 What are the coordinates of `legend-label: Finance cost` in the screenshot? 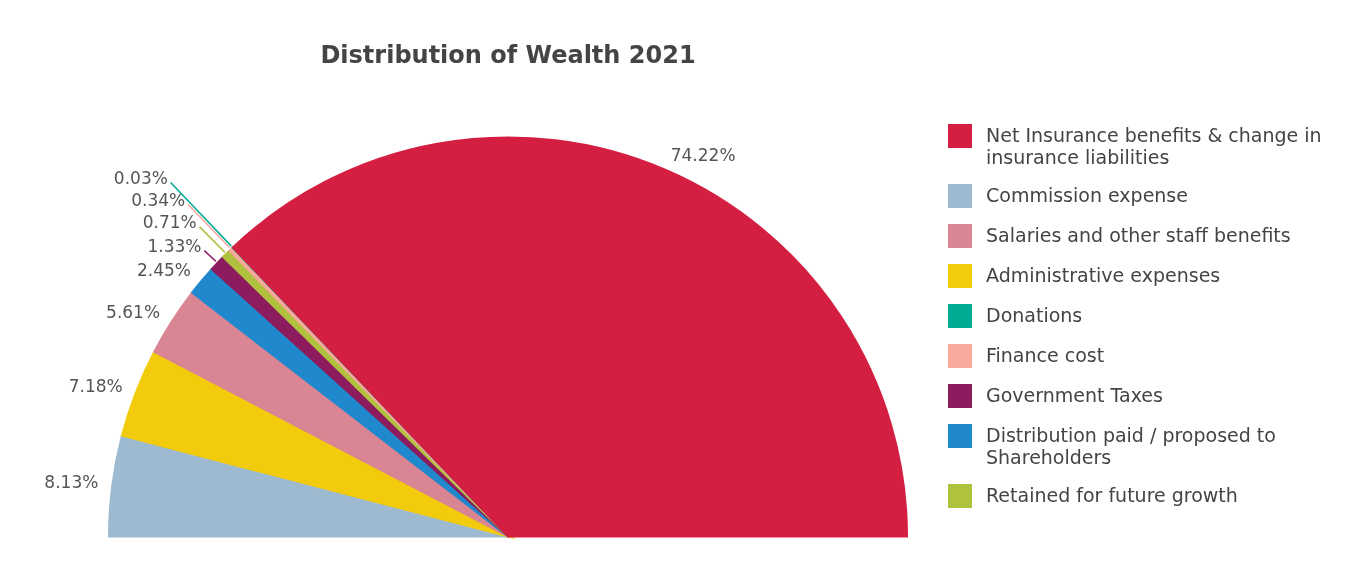 It's located at (1045, 354).